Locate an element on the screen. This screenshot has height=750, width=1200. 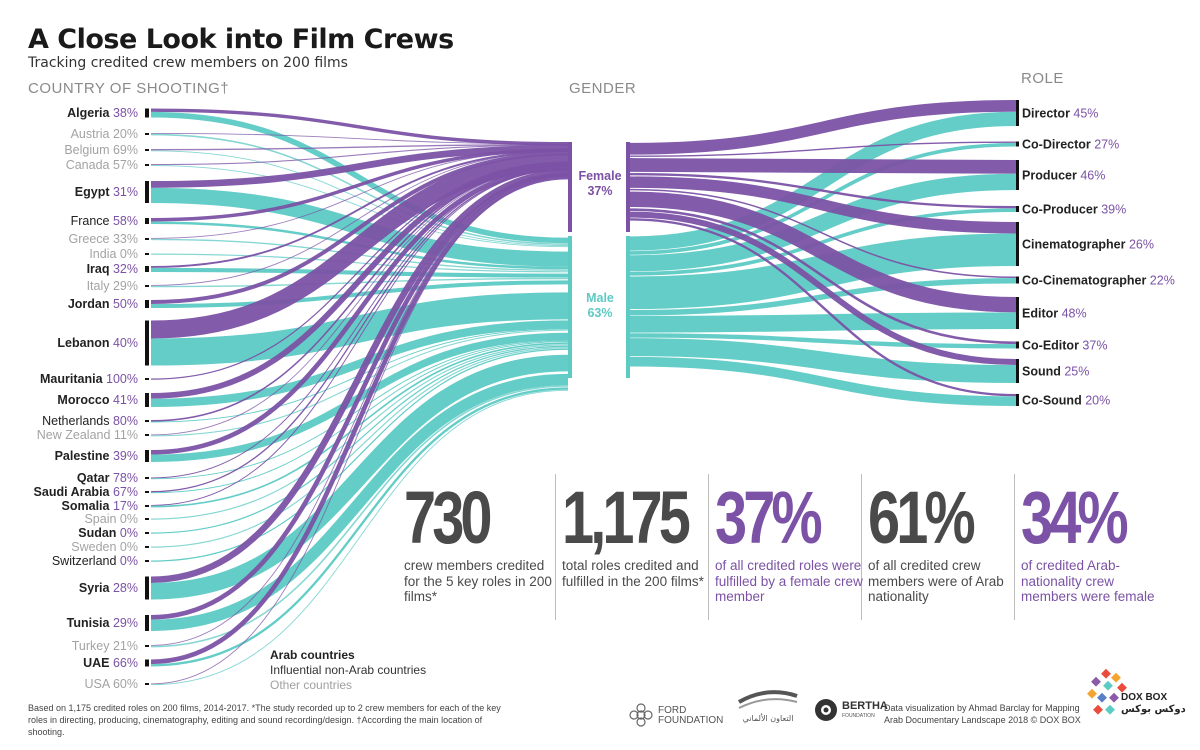
country-female-pct: 20% is located at coordinates (125, 134).